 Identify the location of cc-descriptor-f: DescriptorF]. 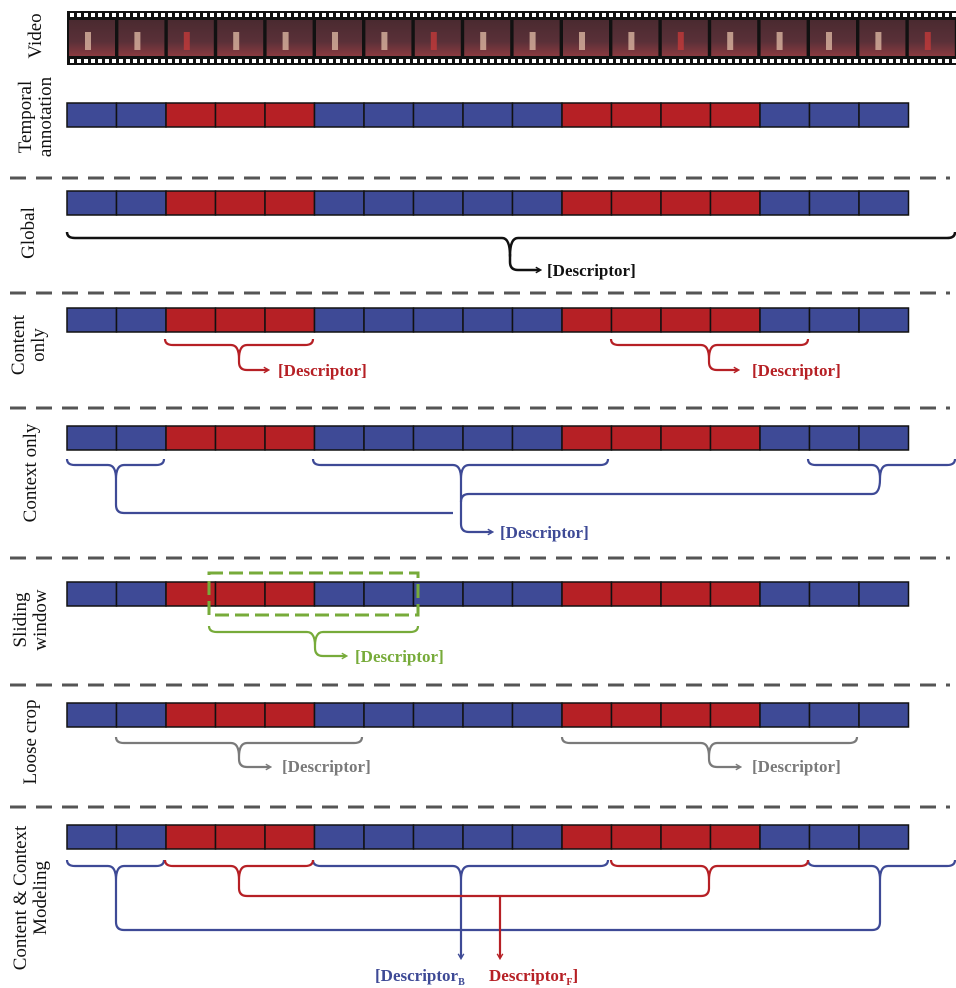
(533, 977).